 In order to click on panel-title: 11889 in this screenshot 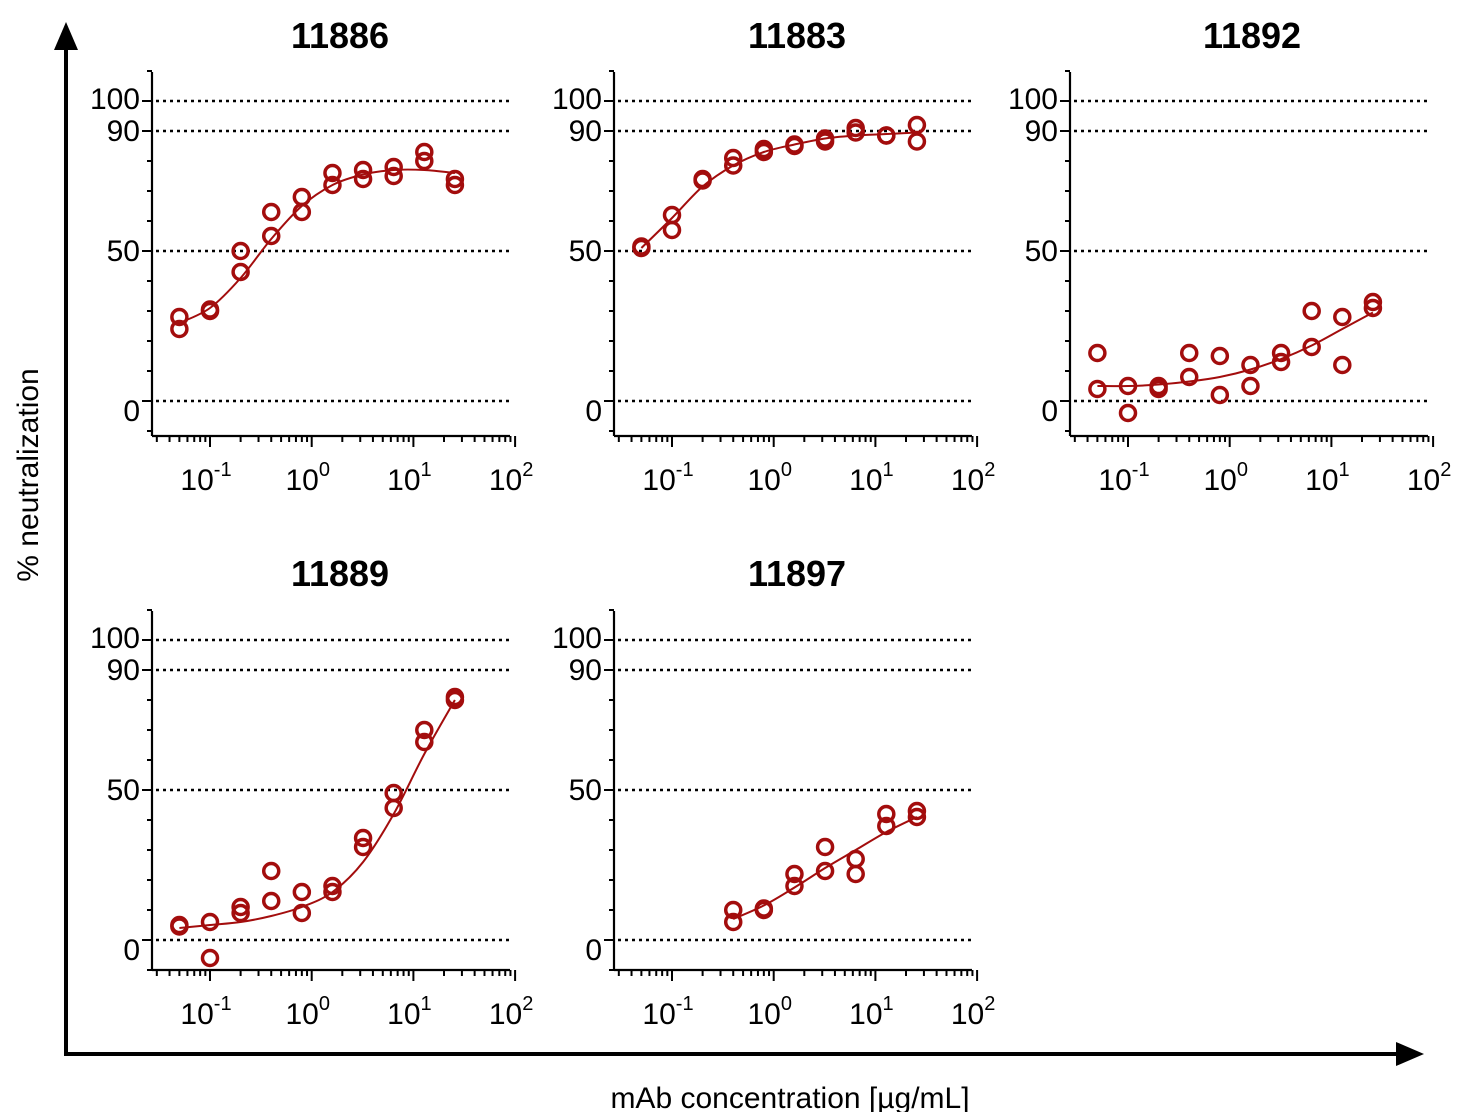, I will do `click(340, 573)`.